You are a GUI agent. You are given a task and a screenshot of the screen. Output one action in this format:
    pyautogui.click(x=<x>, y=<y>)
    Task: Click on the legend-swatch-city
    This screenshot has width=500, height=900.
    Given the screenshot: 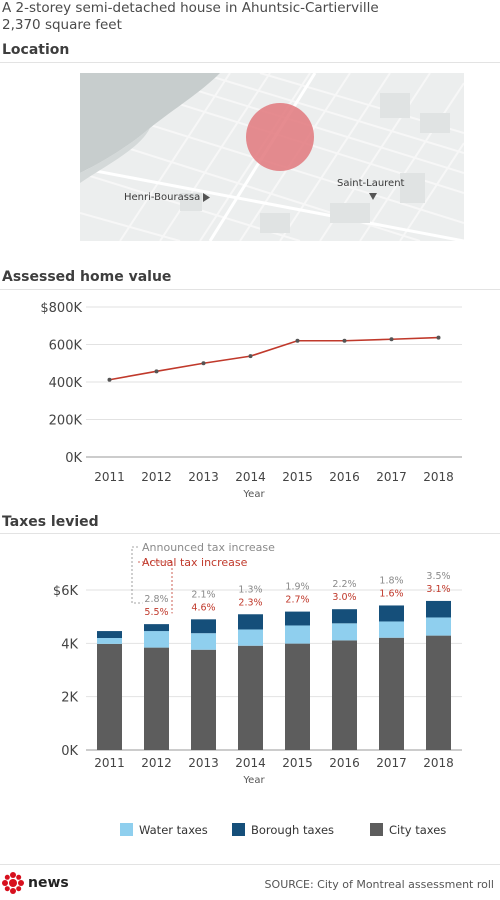 What is the action you would take?
    pyautogui.click(x=376, y=829)
    